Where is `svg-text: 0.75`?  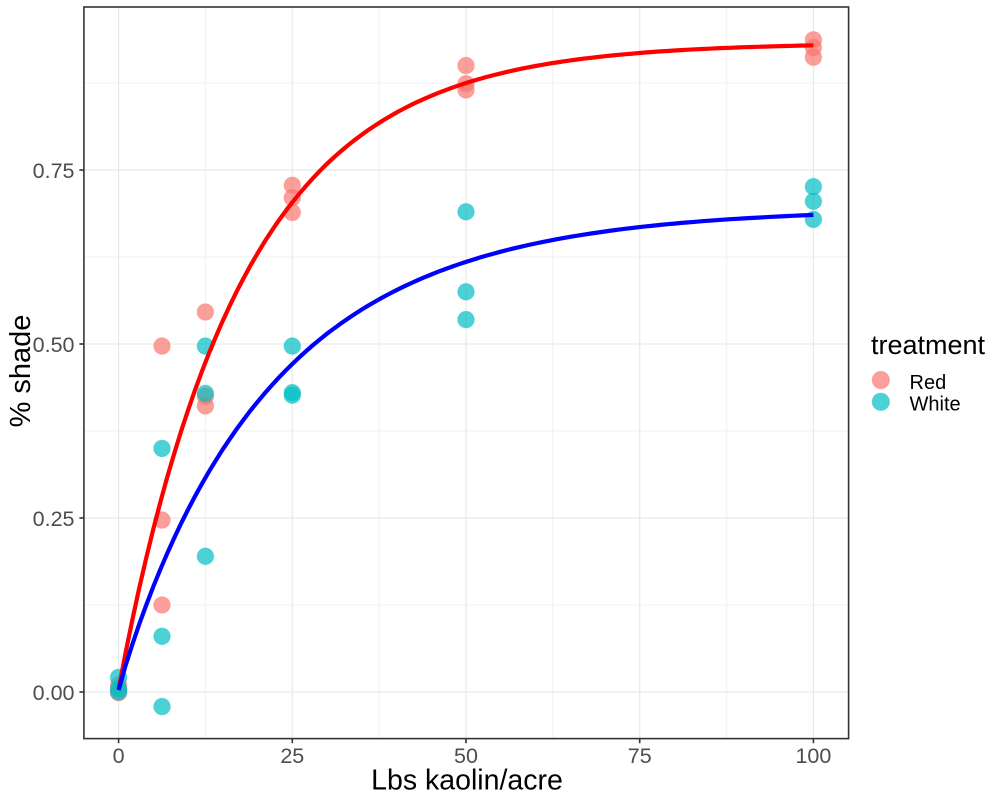 svg-text: 0.75 is located at coordinates (54, 171).